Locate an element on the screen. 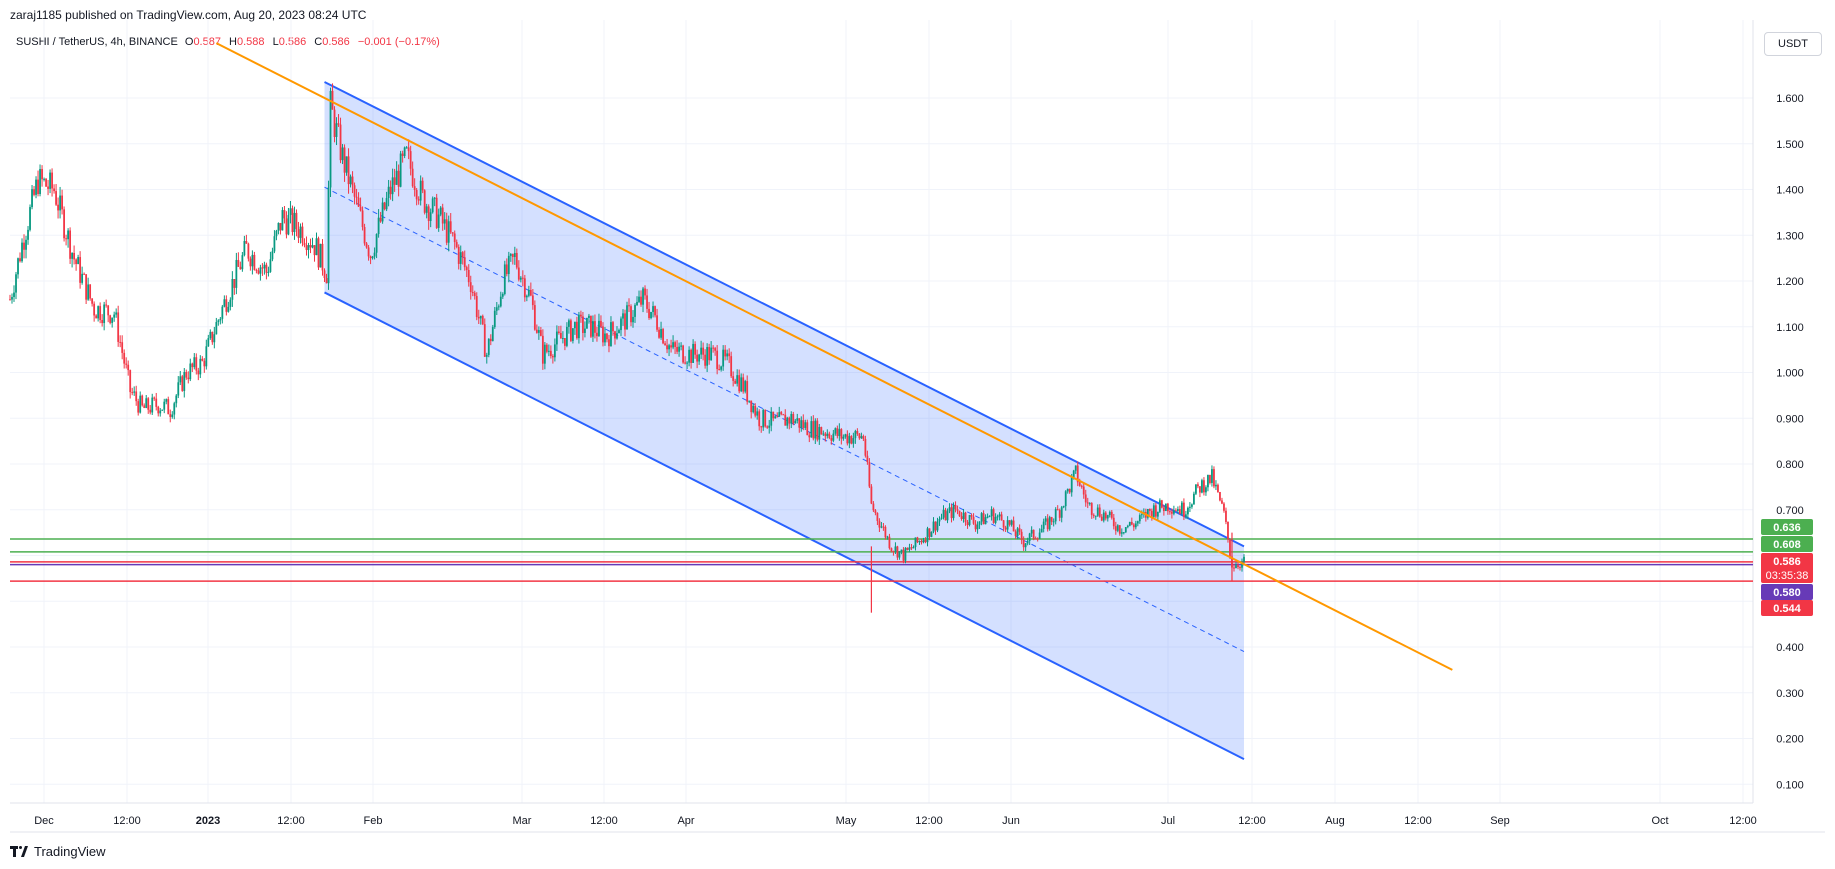 This screenshot has height=869, width=1835. x-tick-label: 12:00 is located at coordinates (1418, 821).